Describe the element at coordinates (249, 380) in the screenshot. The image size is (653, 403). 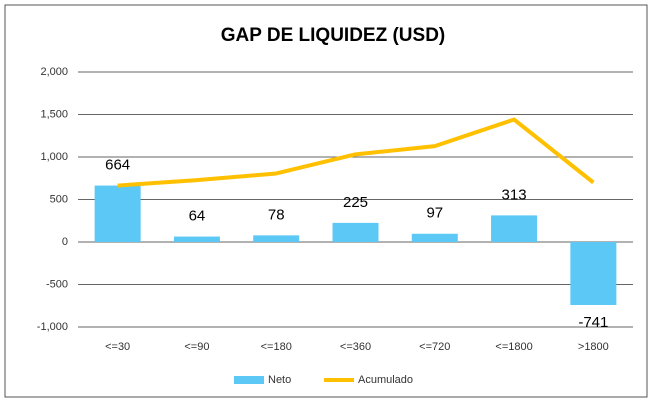
I see `legend-swatch` at that location.